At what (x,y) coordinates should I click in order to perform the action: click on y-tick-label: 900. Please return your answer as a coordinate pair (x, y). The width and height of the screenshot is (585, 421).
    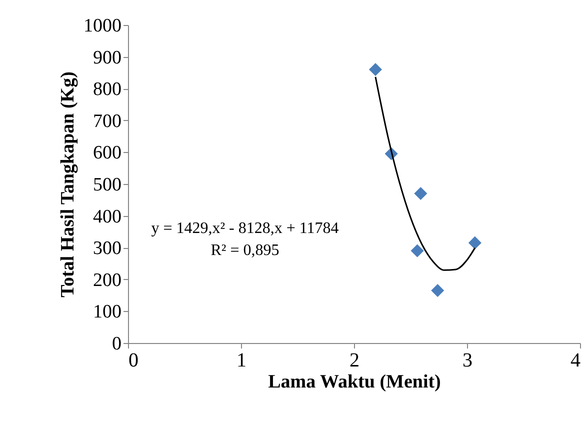
    Looking at the image, I should click on (107, 57).